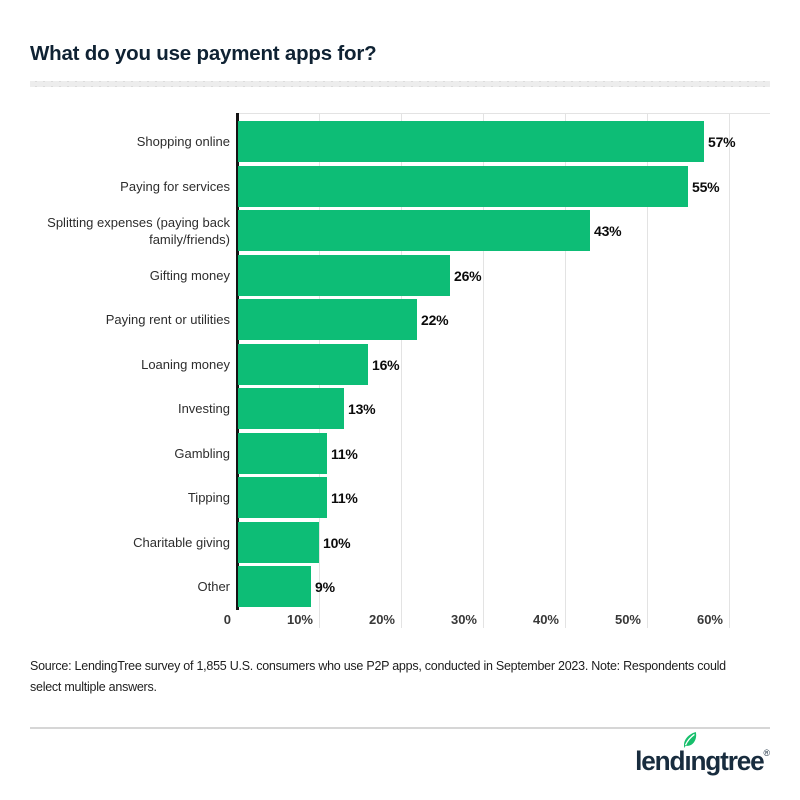 The image size is (800, 800). I want to click on logo-i-slot: ı, so click(689, 754).